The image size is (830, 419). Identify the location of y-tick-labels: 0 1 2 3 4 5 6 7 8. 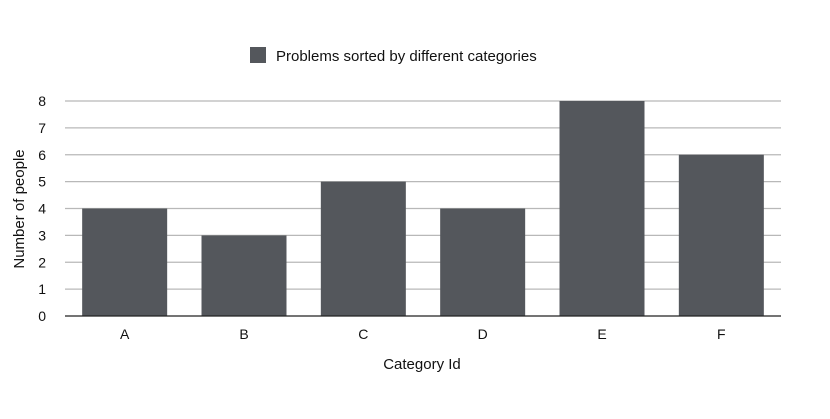
(42, 208).